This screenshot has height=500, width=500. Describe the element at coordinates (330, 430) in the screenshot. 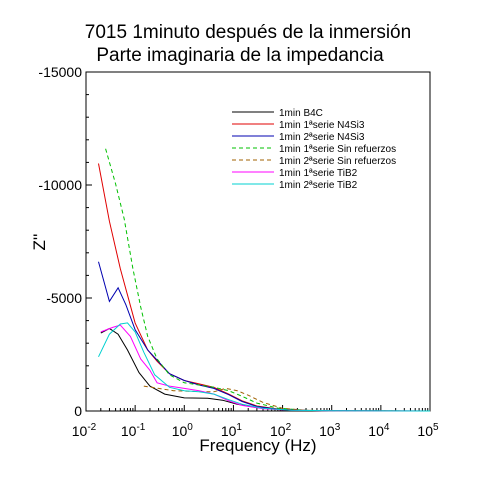

I see `x-tick-label: 10³` at that location.